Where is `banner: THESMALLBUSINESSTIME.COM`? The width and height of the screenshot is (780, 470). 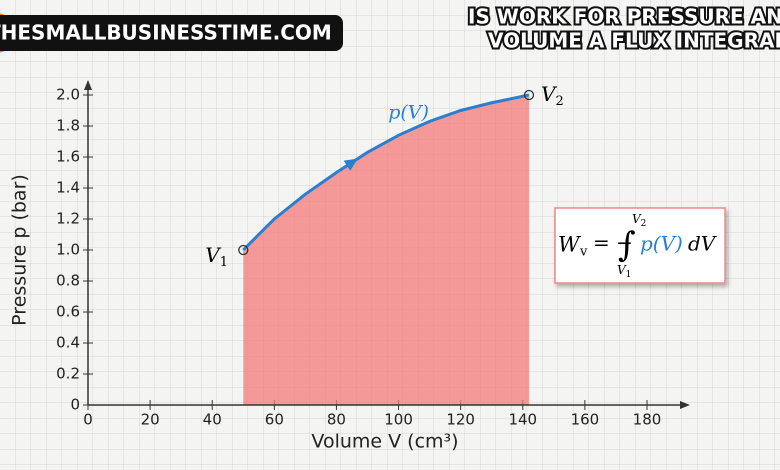 banner: THESMALLBUSINESSTIME.COM is located at coordinates (166, 33).